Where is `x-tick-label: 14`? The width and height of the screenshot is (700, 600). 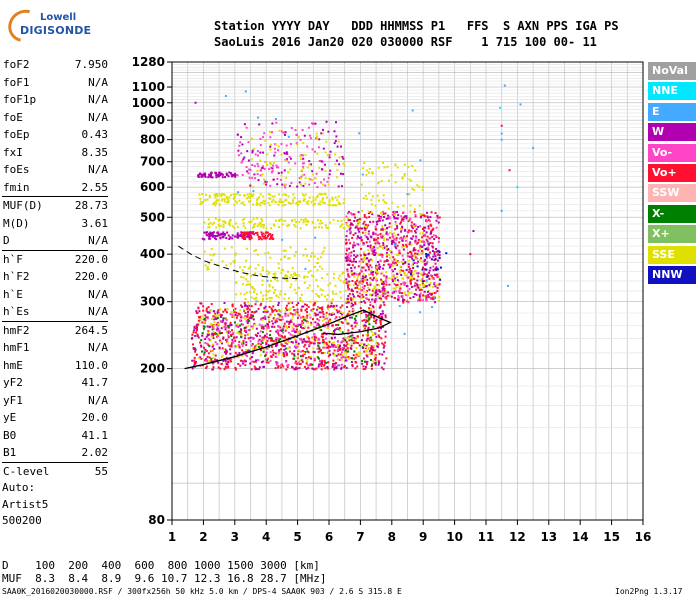 x-tick-label: 14 is located at coordinates (580, 537).